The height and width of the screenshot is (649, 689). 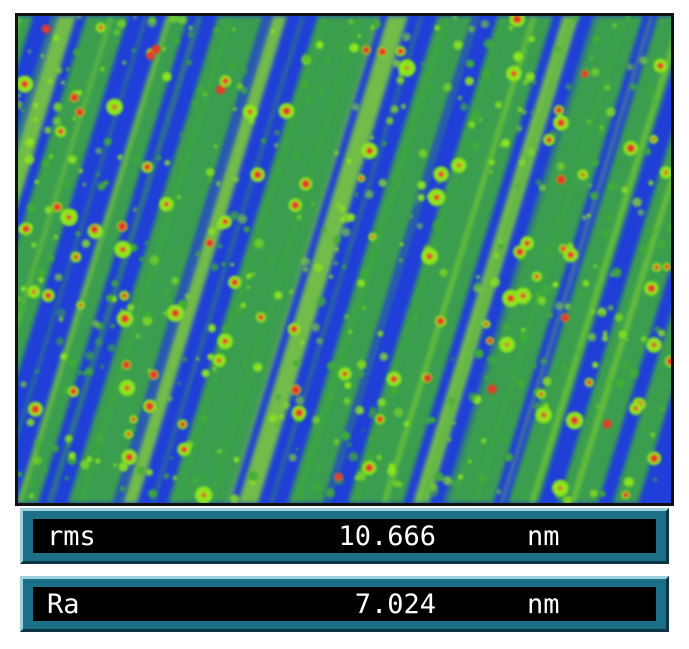 What do you see at coordinates (344, 604) in the screenshot?
I see `ra-readout: Ra 7.024 nm` at bounding box center [344, 604].